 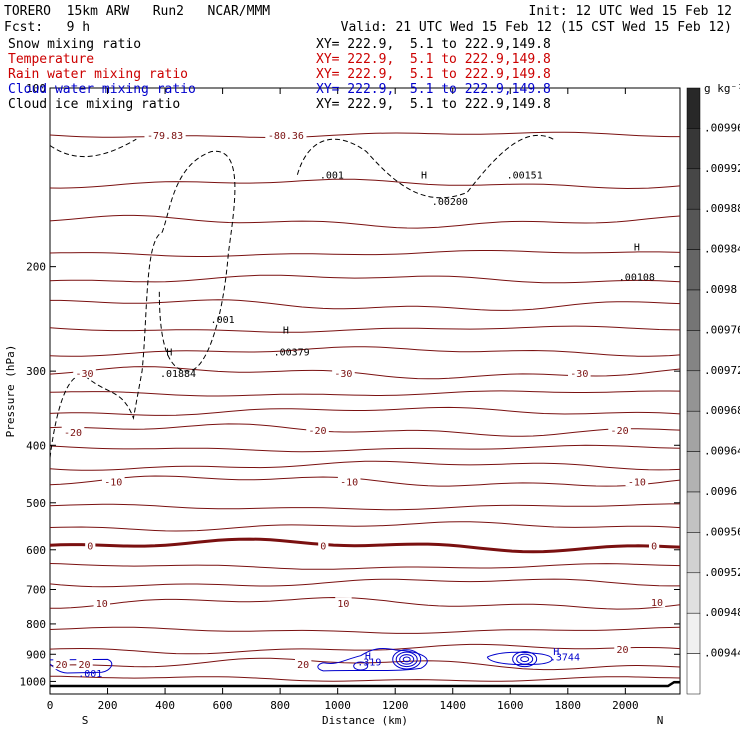 I want to click on y-tick-label: 400, so click(x=36, y=445).